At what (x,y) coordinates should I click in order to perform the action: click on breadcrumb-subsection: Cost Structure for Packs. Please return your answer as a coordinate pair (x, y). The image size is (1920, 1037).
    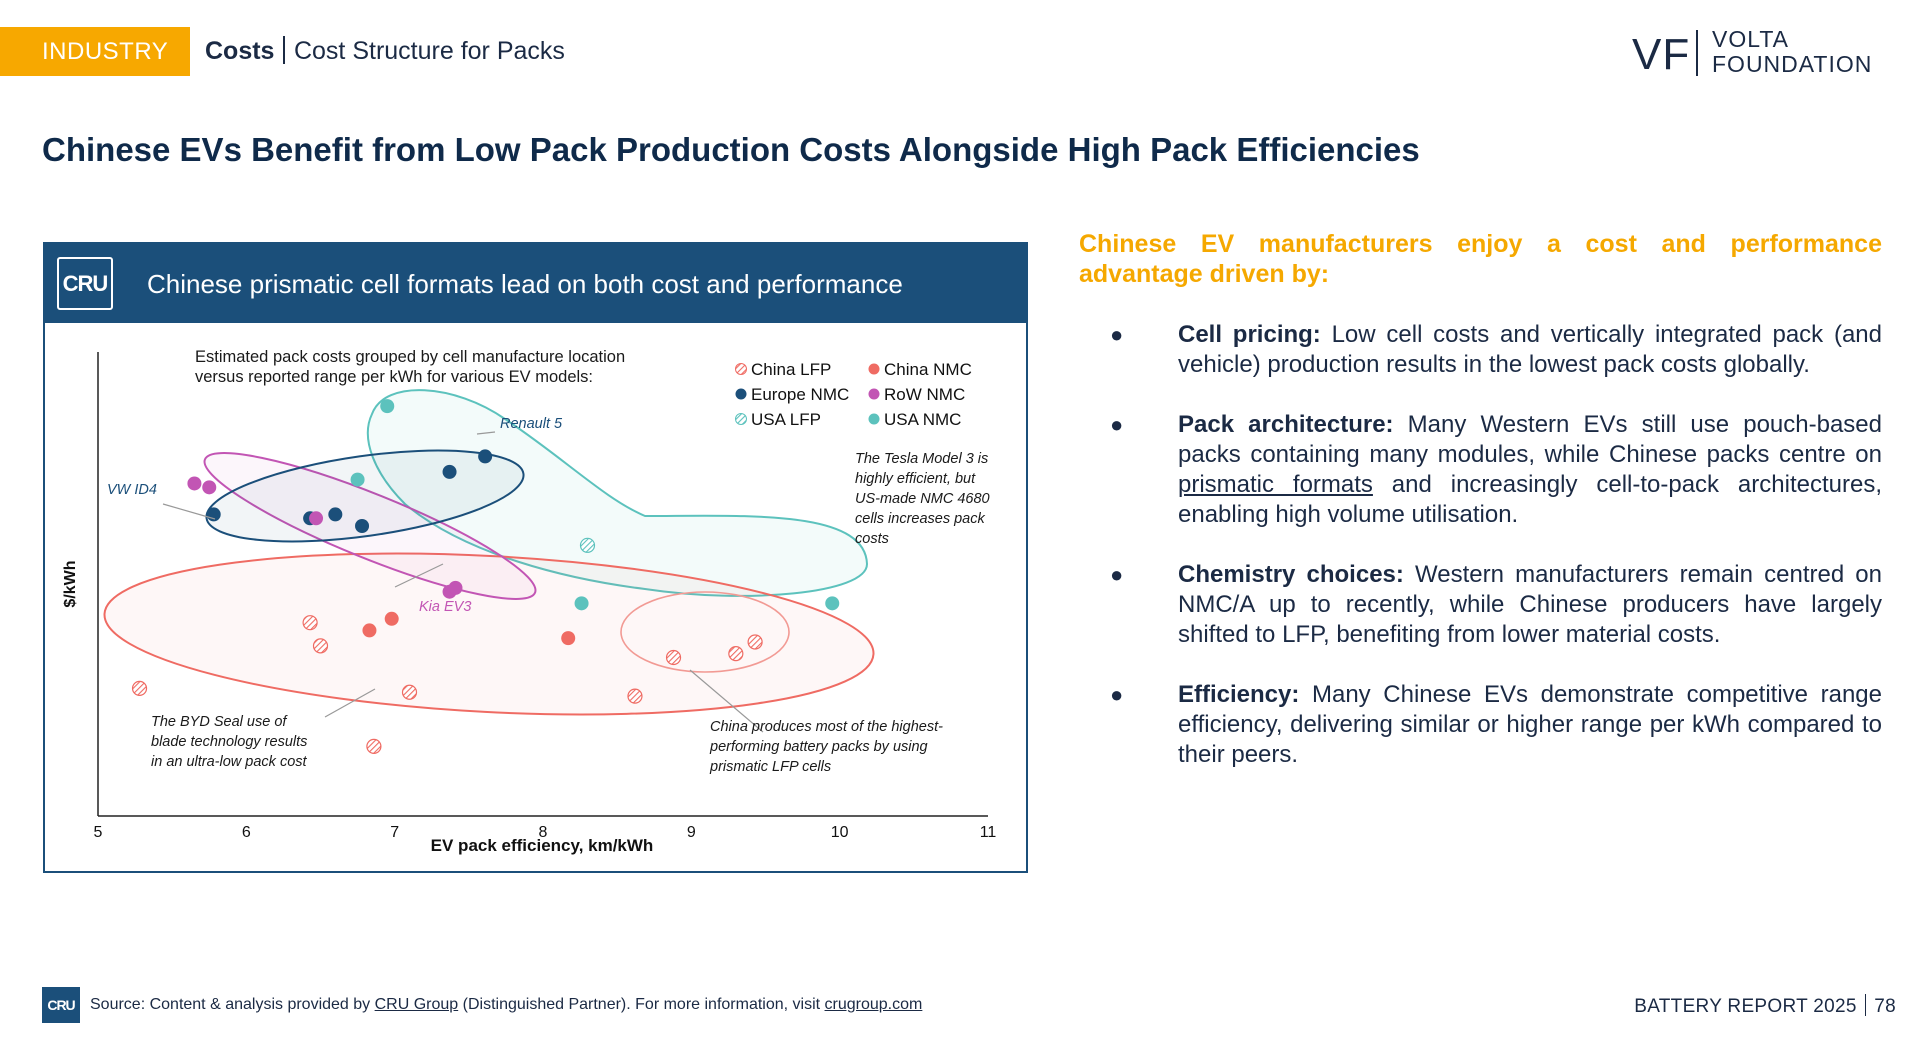
    Looking at the image, I should click on (429, 51).